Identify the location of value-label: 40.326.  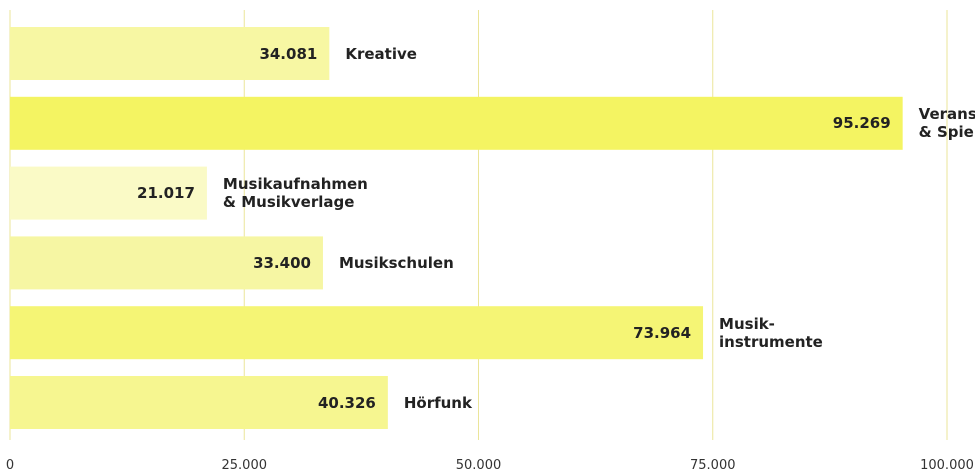
(346, 402).